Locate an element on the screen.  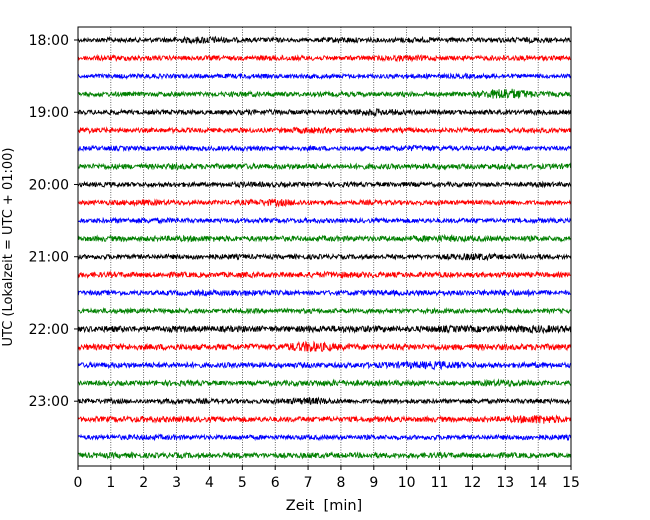
x-tick-label-15: 15 is located at coordinates (571, 483).